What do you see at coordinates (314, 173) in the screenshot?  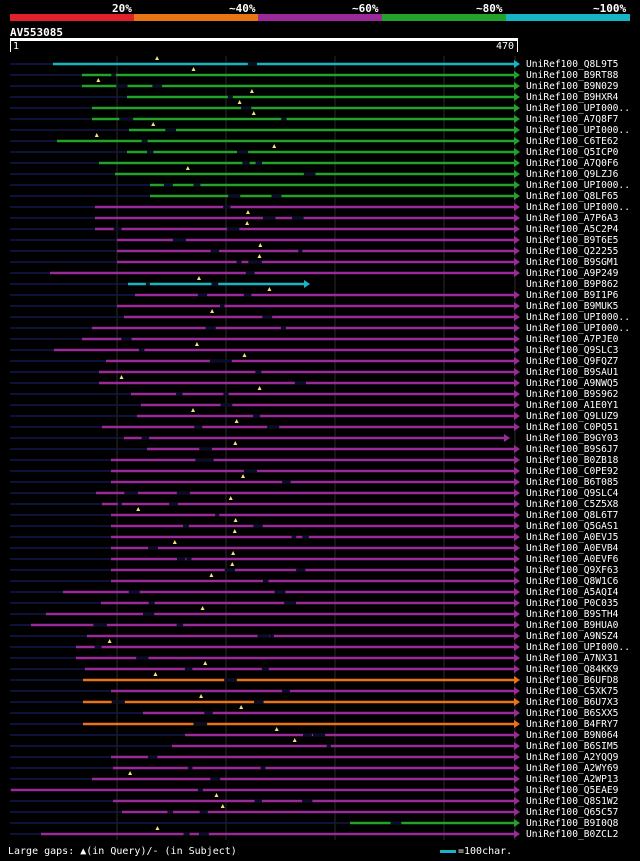 I see `hit-row: UniRef100_Q9LZJ6` at bounding box center [314, 173].